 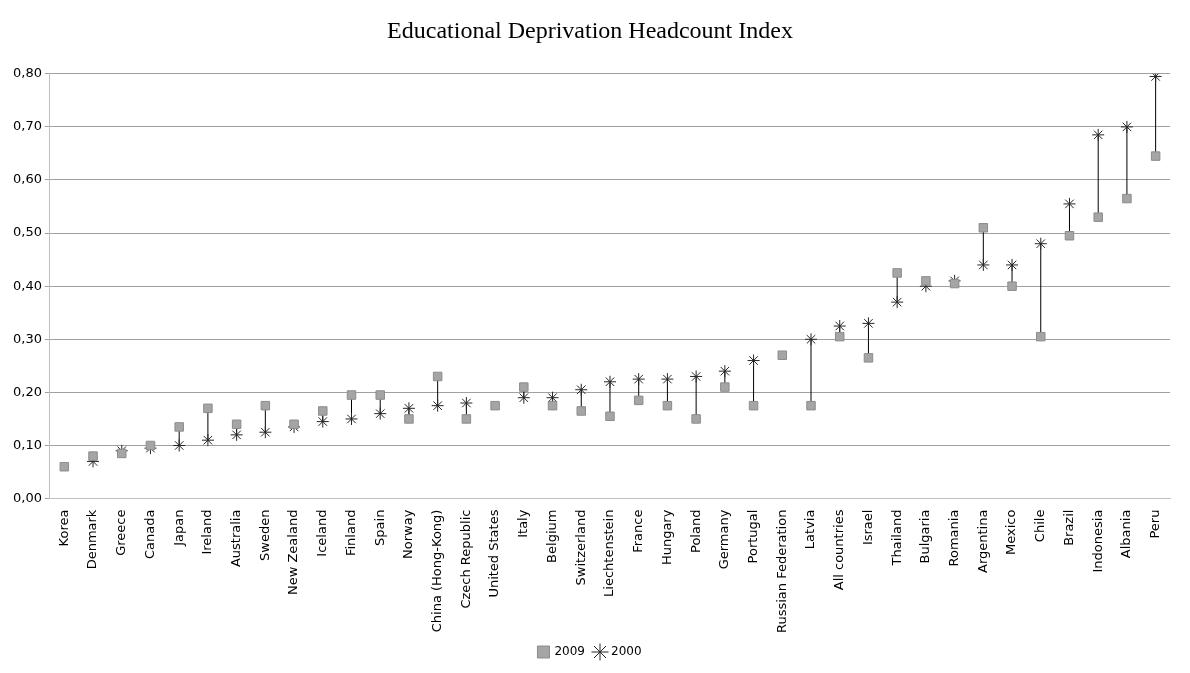 I want to click on x-tick-label: Greece, so click(x=121, y=532).